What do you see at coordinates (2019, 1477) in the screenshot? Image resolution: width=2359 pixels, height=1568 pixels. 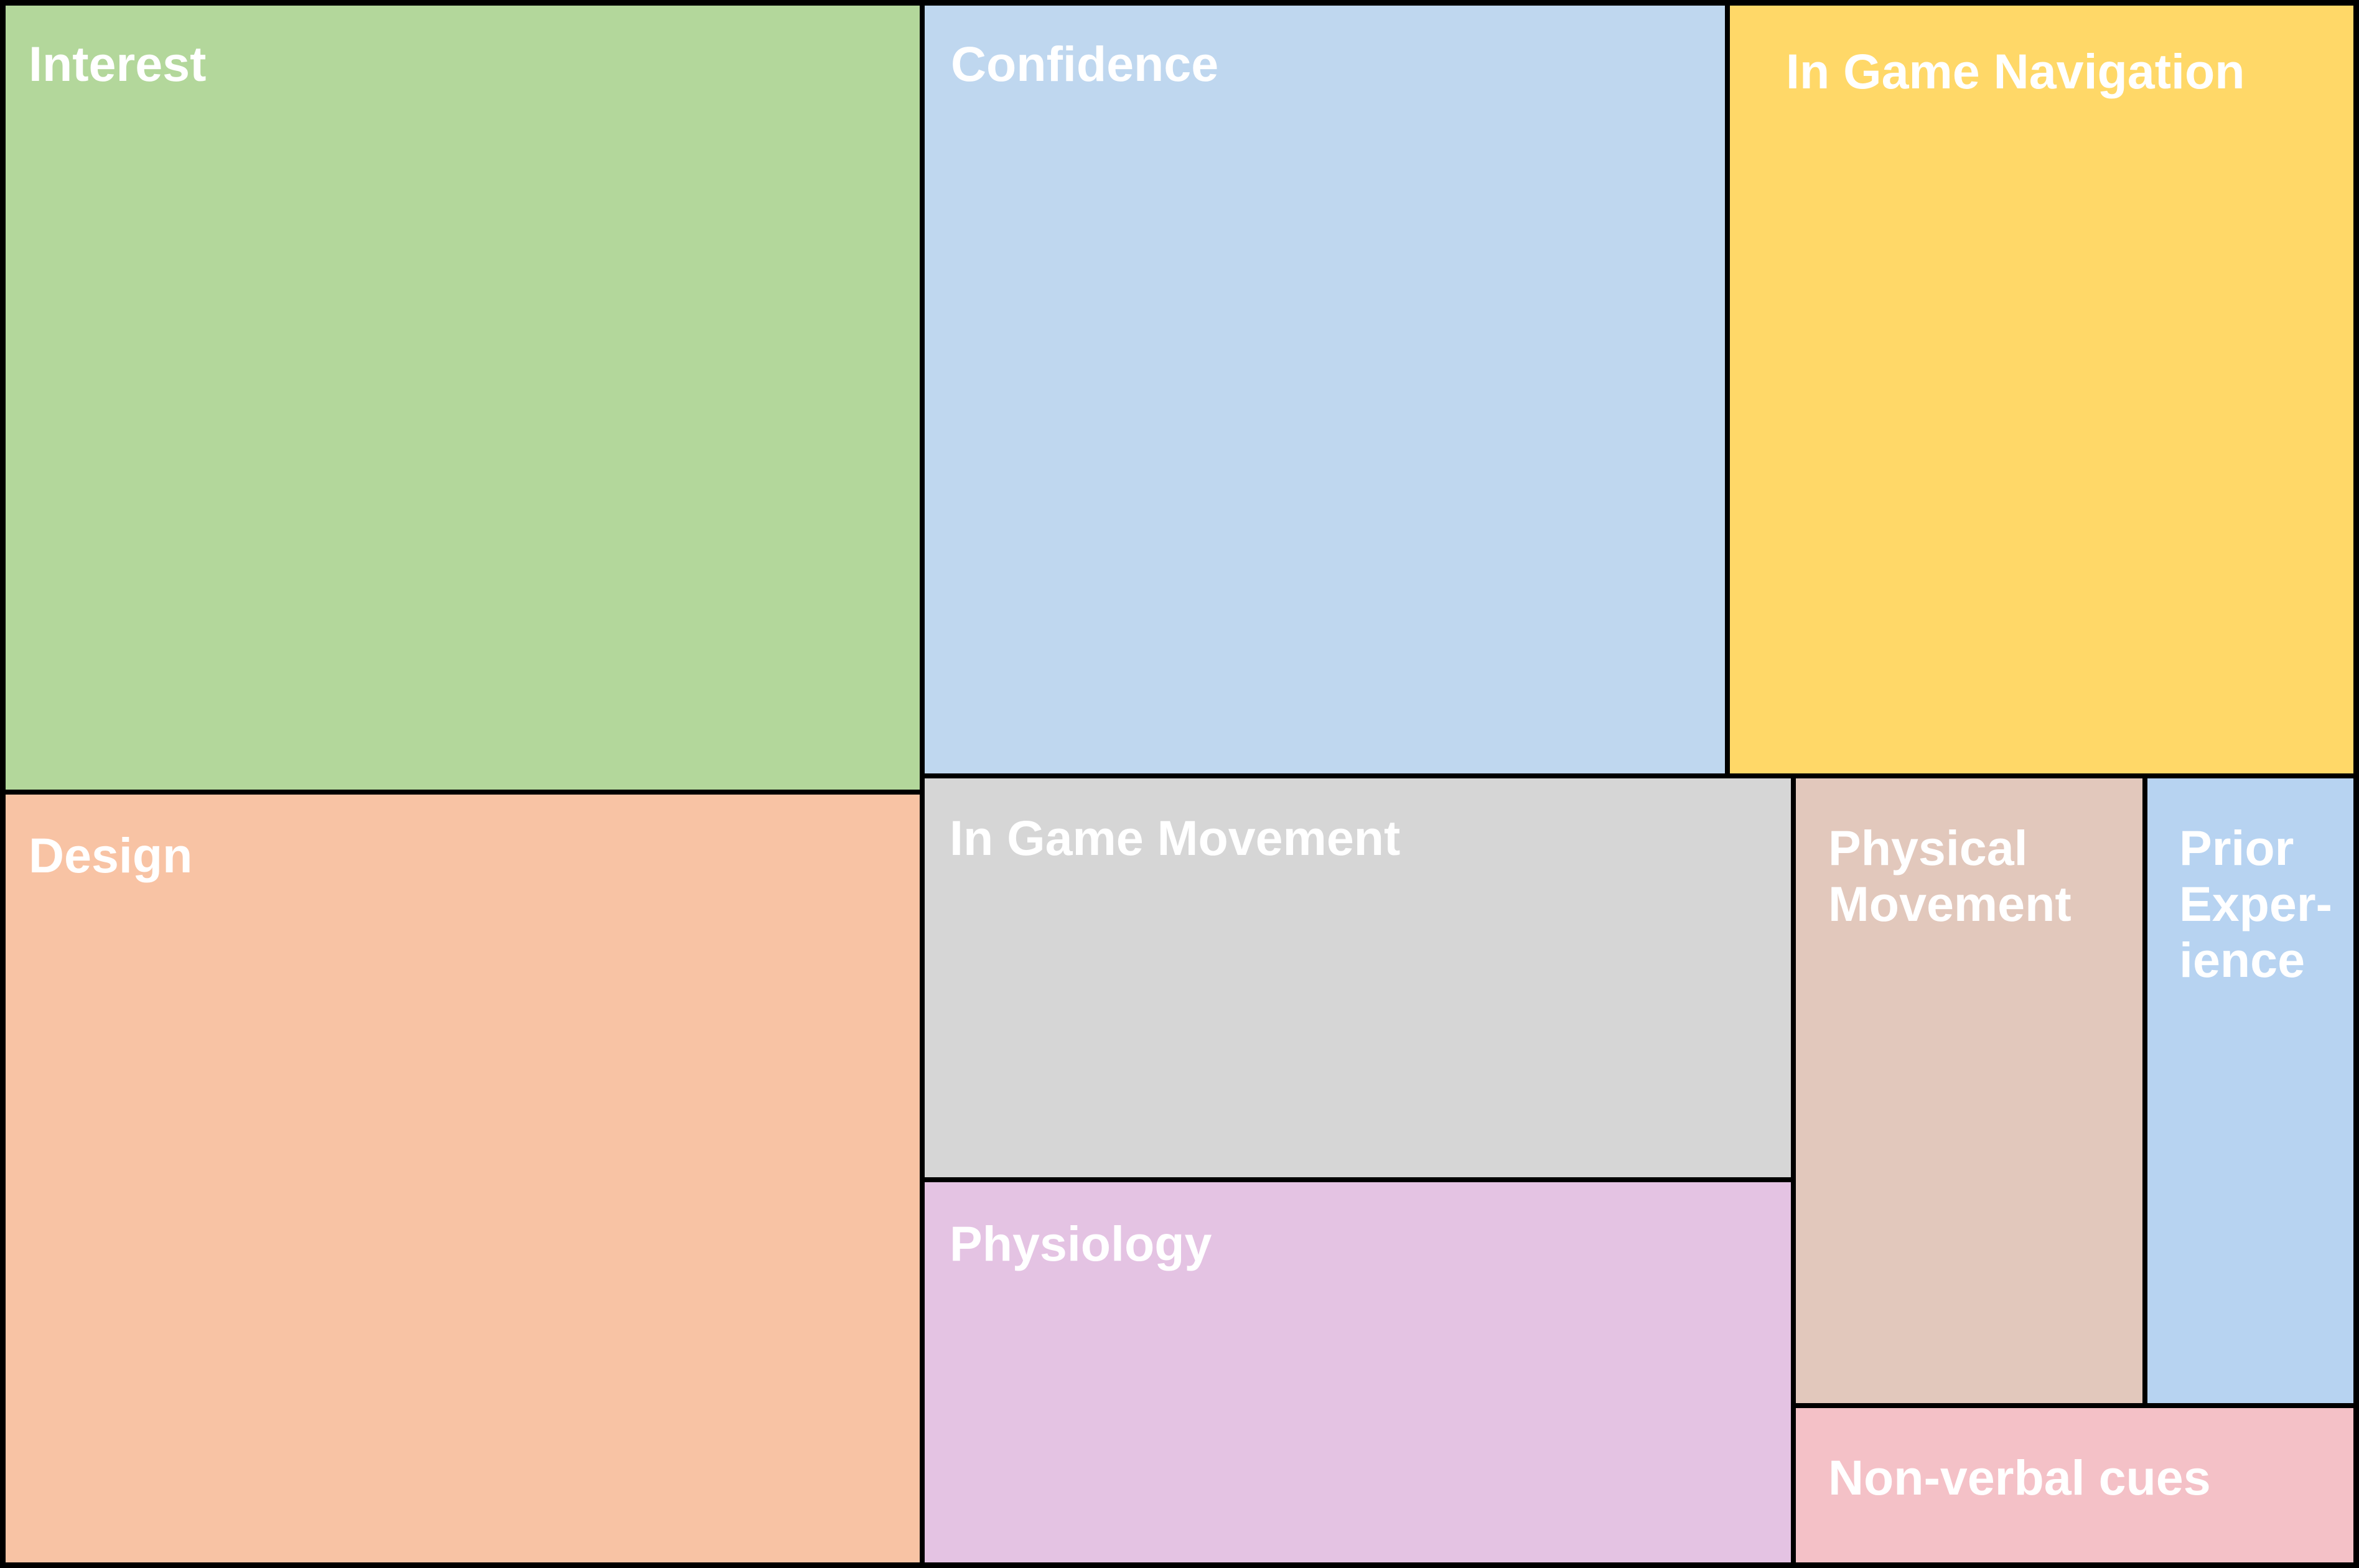 I see `tile-label-non-verbal-cues: Non-verbal cues` at bounding box center [2019, 1477].